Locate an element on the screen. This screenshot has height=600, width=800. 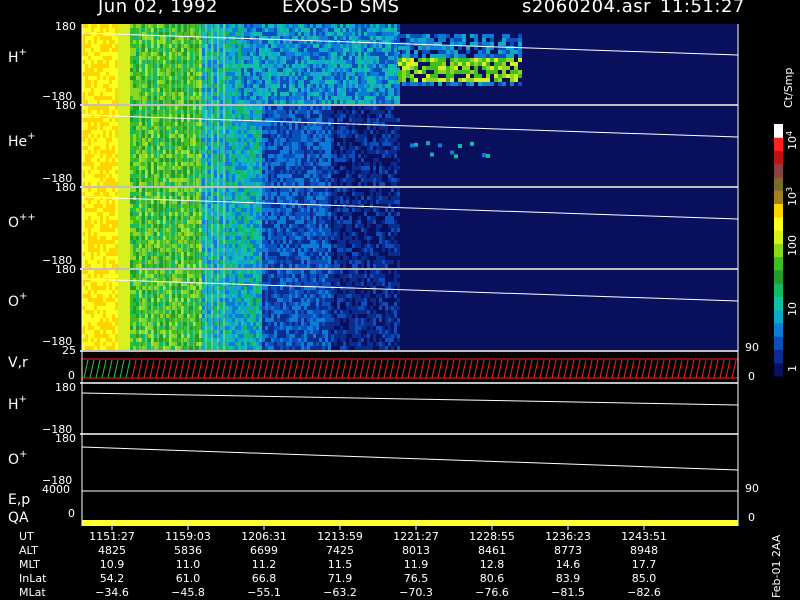
tick-p6-bottom: −180 is located at coordinates (57, 429).